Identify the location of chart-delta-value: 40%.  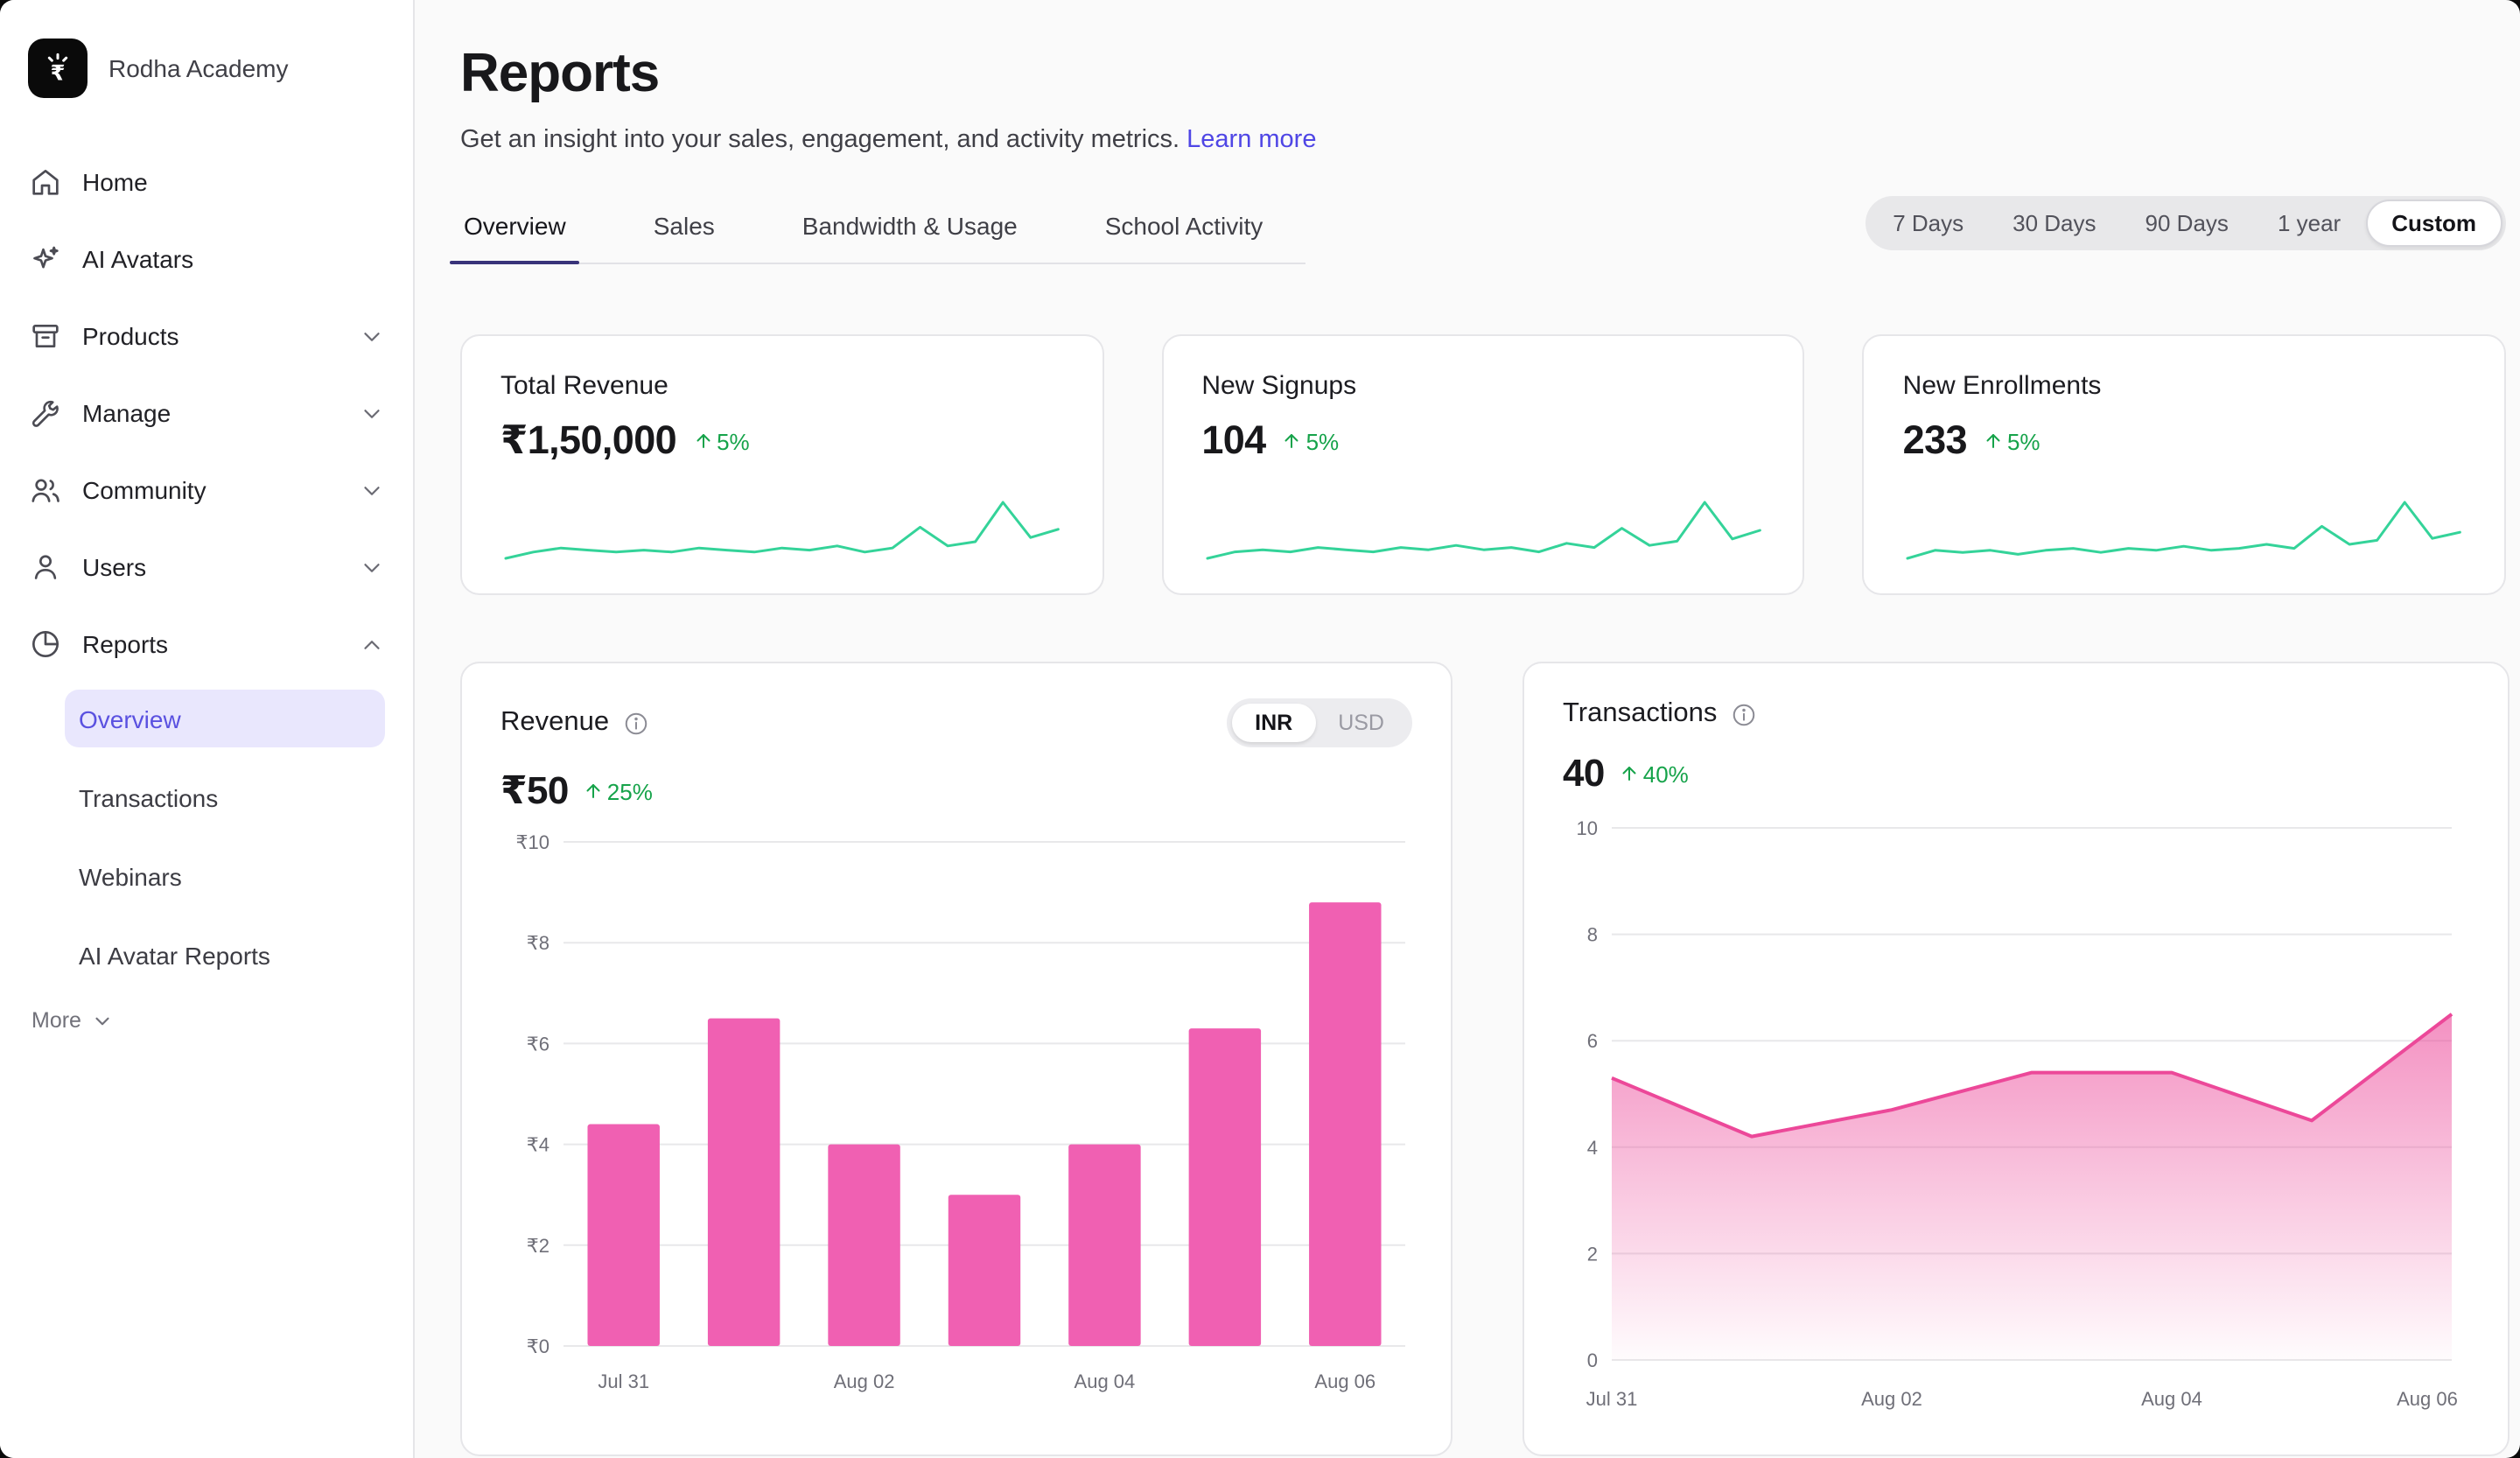
(1665, 774).